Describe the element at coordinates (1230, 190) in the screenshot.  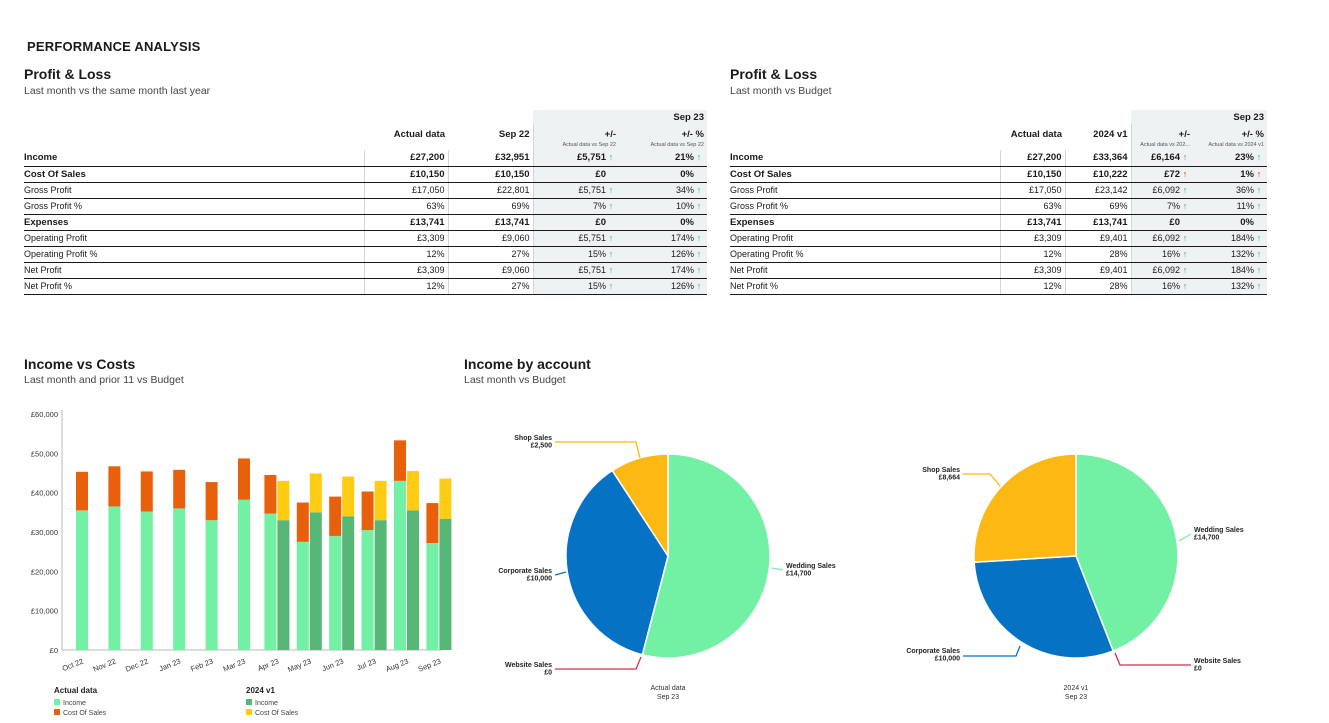
I see `diff-percent: 36% ↑` at that location.